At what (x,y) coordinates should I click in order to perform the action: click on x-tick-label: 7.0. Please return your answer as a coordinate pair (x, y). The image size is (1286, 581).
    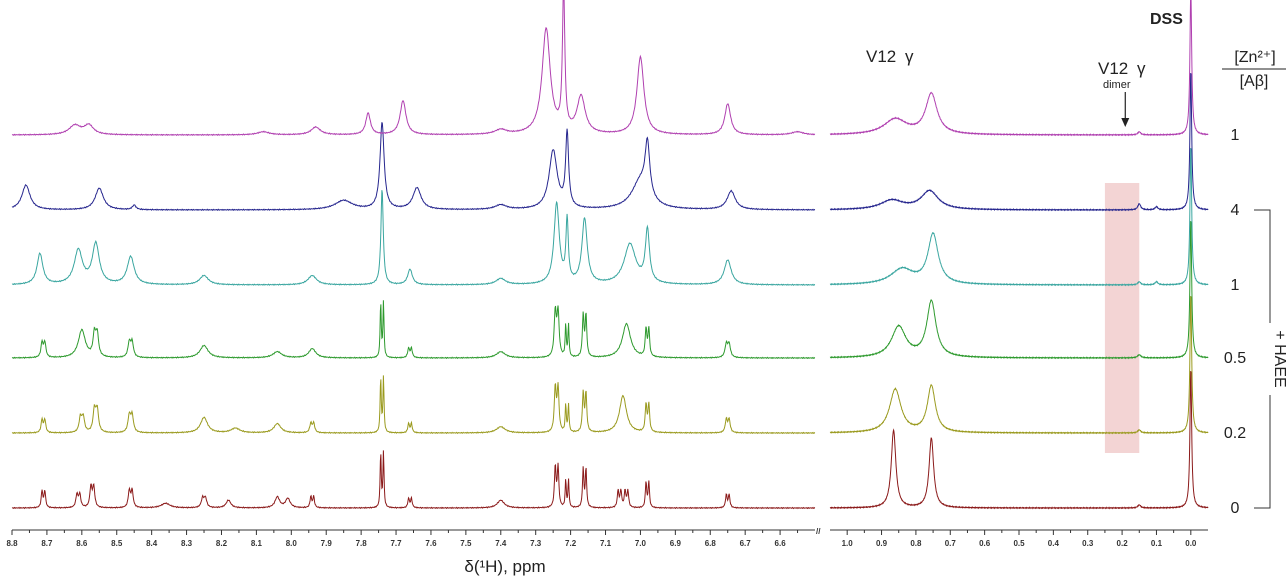
    Looking at the image, I should click on (641, 543).